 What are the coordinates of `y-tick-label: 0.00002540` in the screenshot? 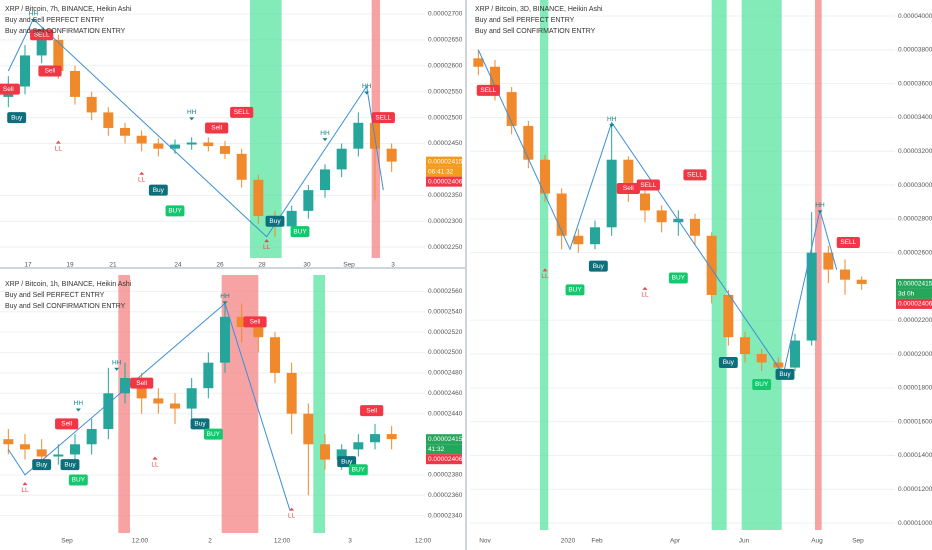 It's located at (445, 311).